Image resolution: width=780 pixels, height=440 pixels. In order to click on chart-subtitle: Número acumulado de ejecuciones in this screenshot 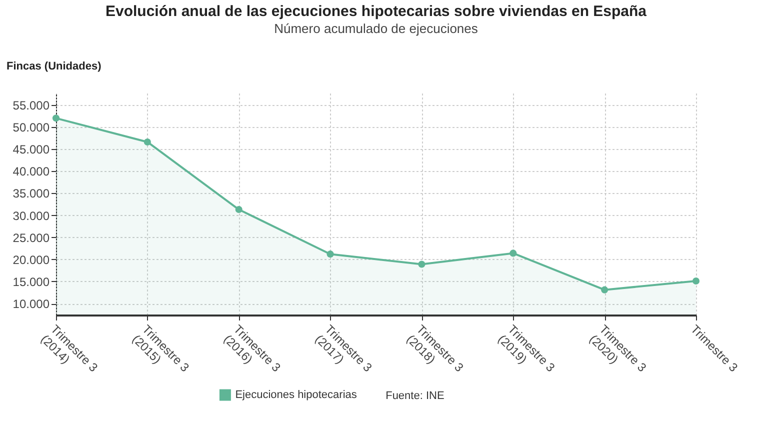, I will do `click(376, 28)`.